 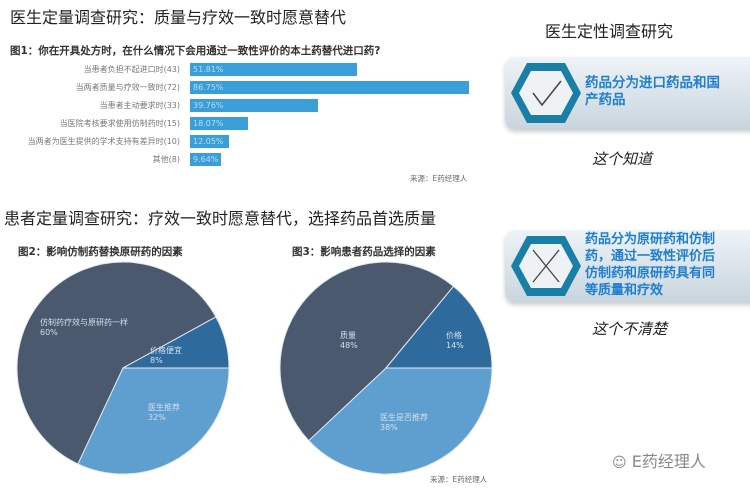 What do you see at coordinates (157, 417) in the screenshot?
I see `pie-label-label: 32%` at bounding box center [157, 417].